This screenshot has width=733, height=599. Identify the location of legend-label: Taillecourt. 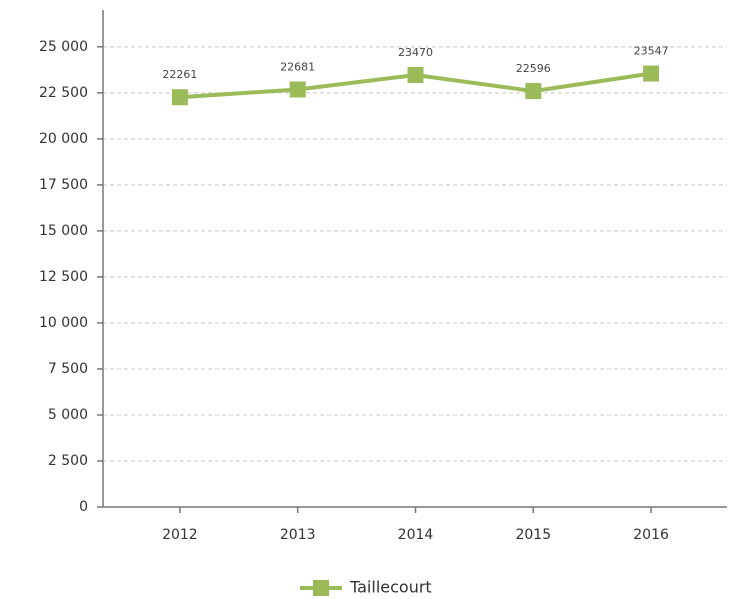
(390, 587).